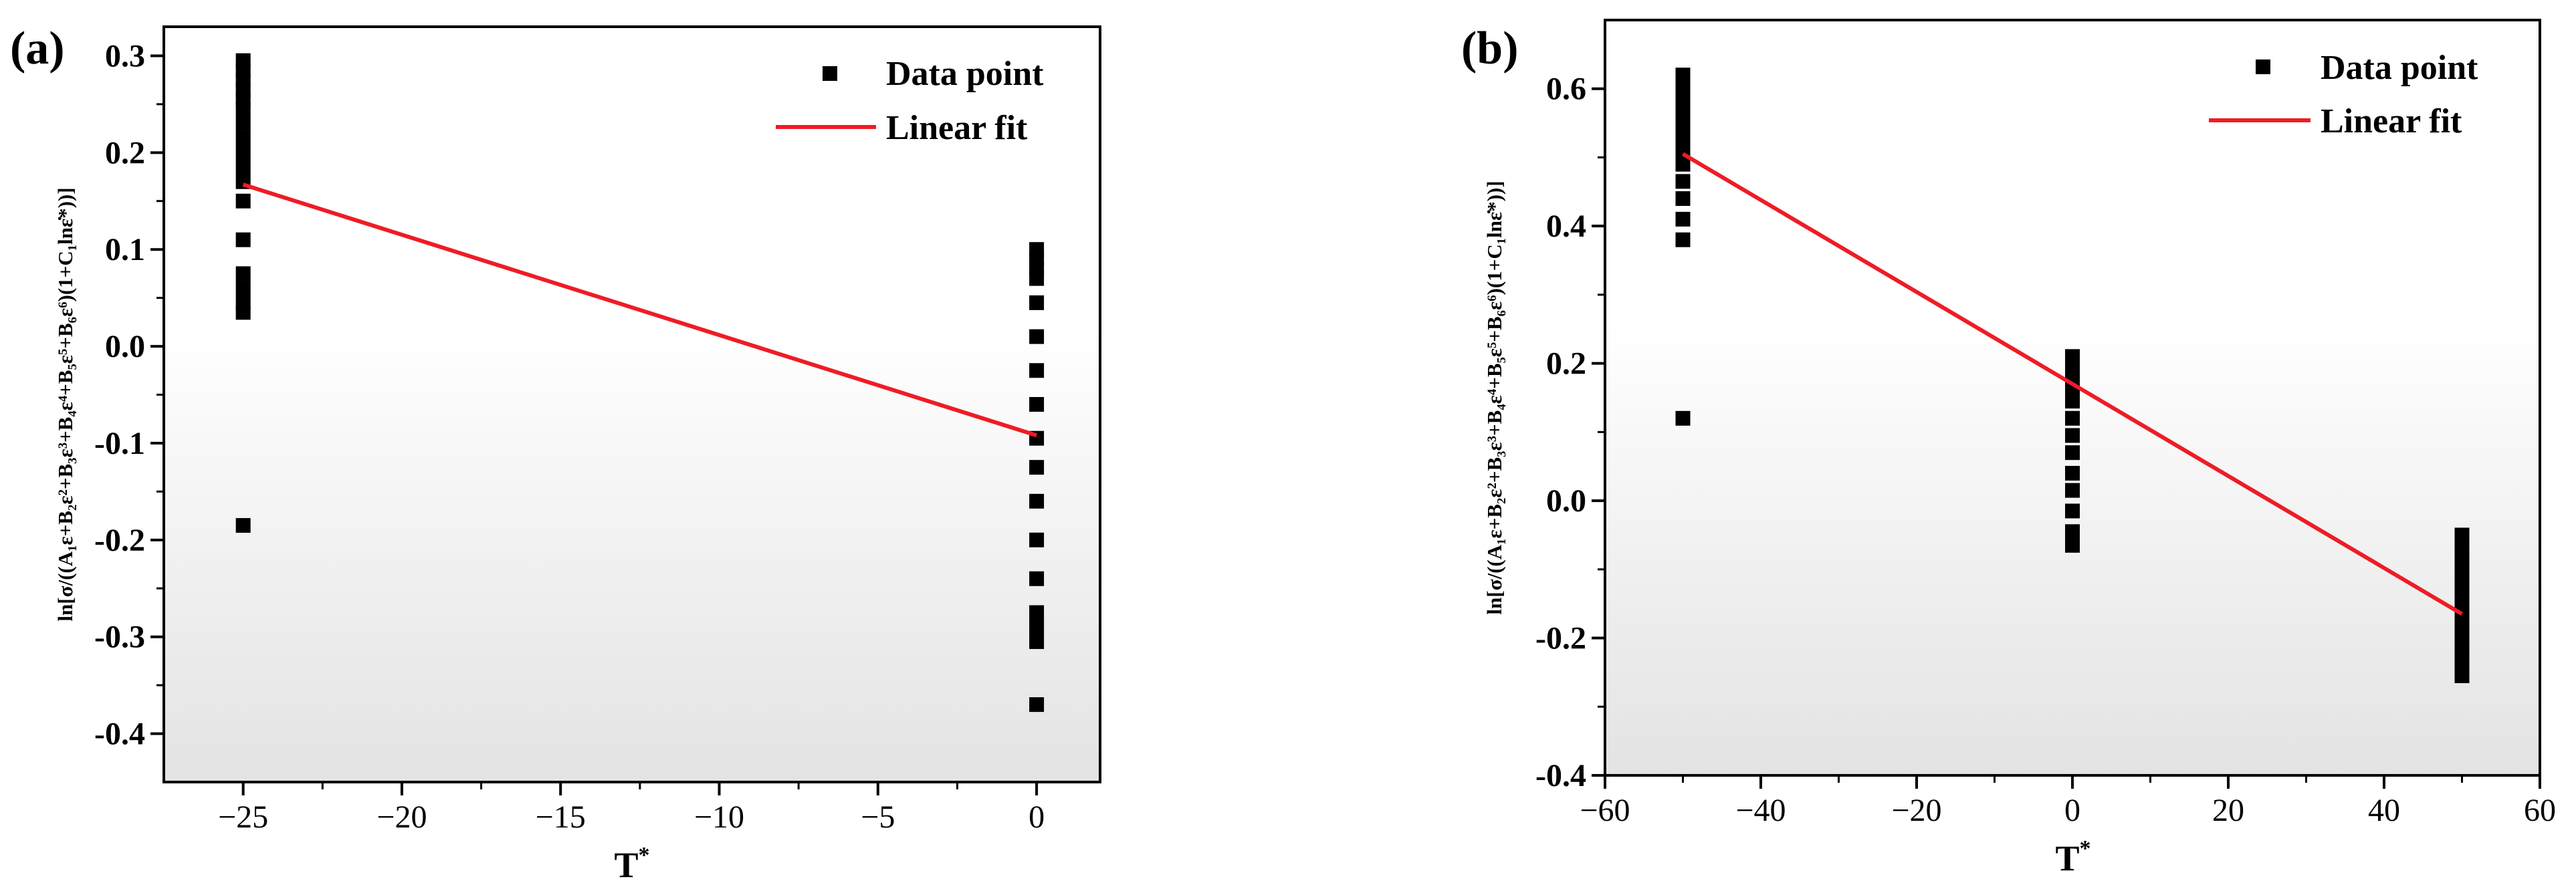 Image resolution: width=2576 pixels, height=893 pixels. What do you see at coordinates (243, 817) in the screenshot?
I see `x-tick-label-a: −25` at bounding box center [243, 817].